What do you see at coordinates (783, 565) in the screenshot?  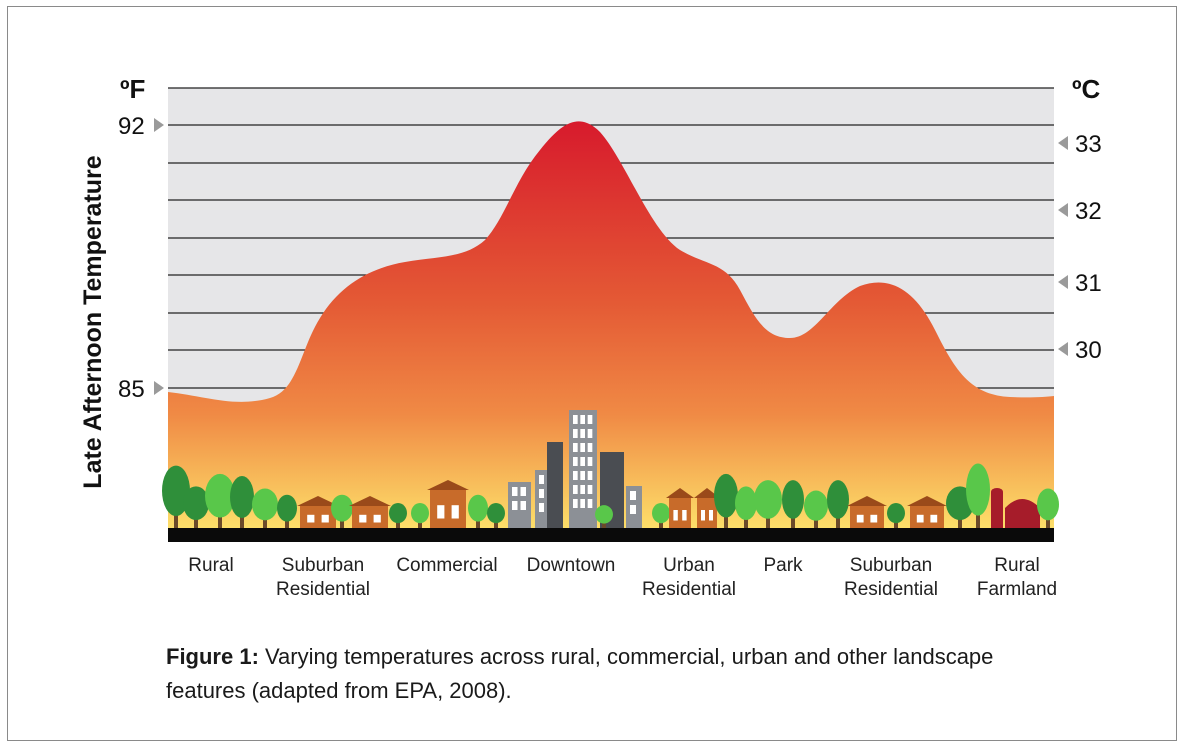 I see `zone-label: Park` at bounding box center [783, 565].